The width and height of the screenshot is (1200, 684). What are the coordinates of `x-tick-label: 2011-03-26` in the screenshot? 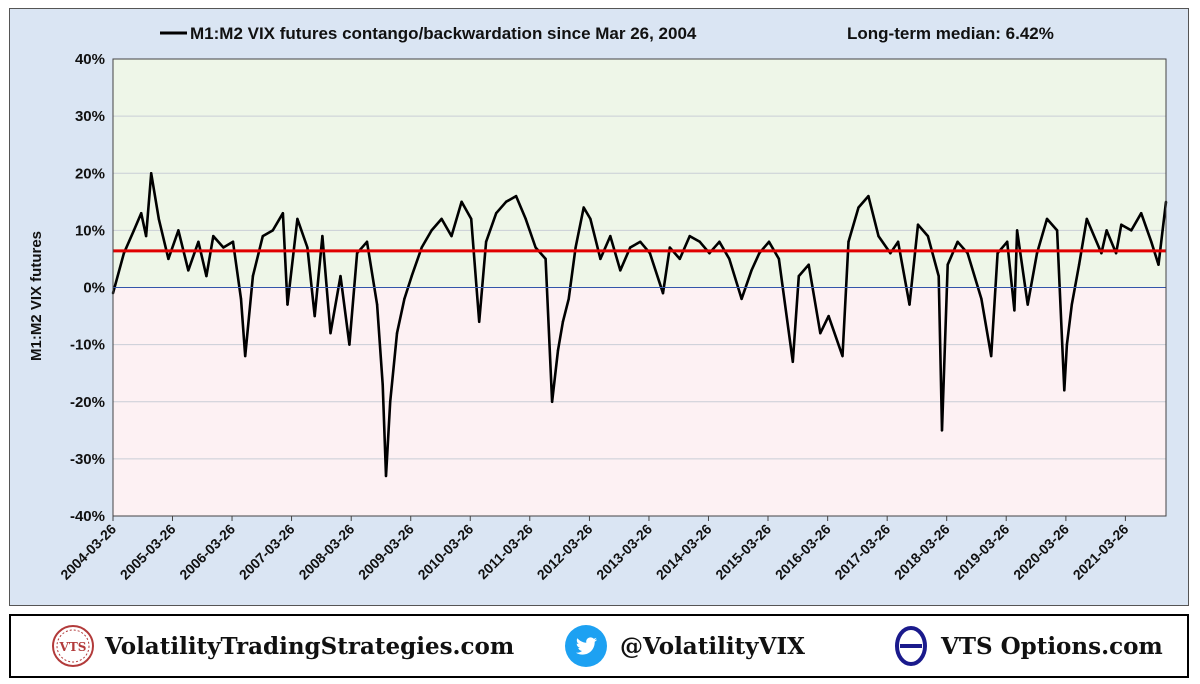 It's located at (505, 552).